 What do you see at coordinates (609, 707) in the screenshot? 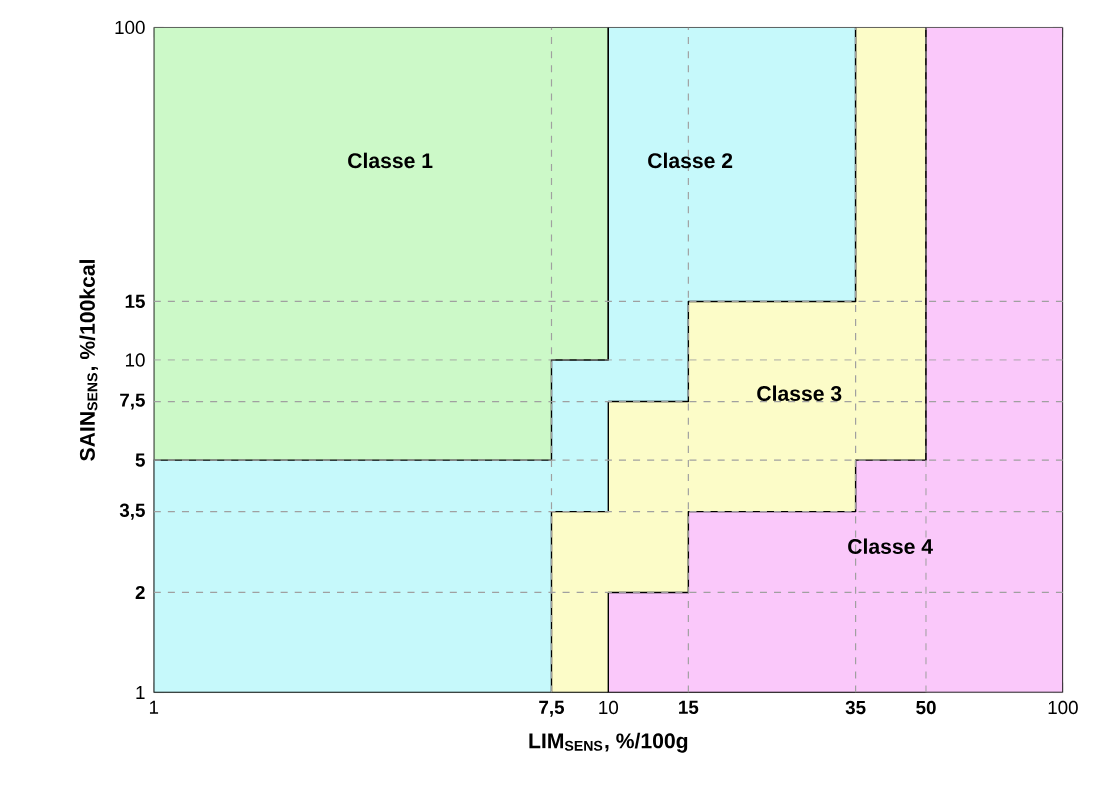
I see `x-tick-label: 10` at bounding box center [609, 707].